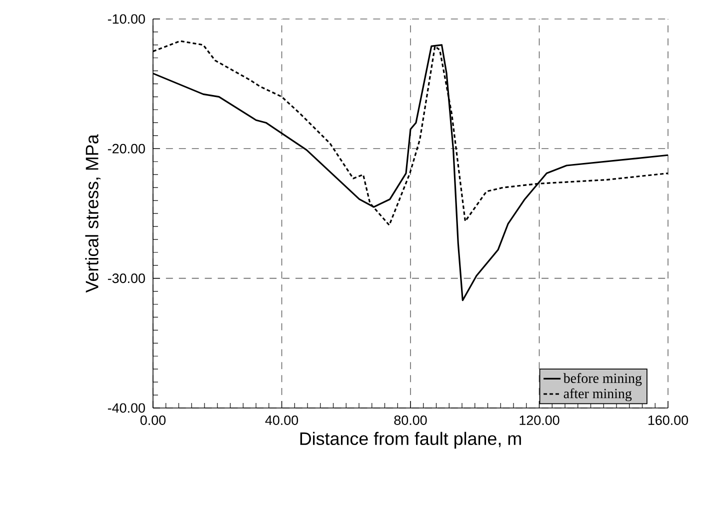 This screenshot has height=506, width=723. I want to click on x-tick-label: 80.00, so click(410, 420).